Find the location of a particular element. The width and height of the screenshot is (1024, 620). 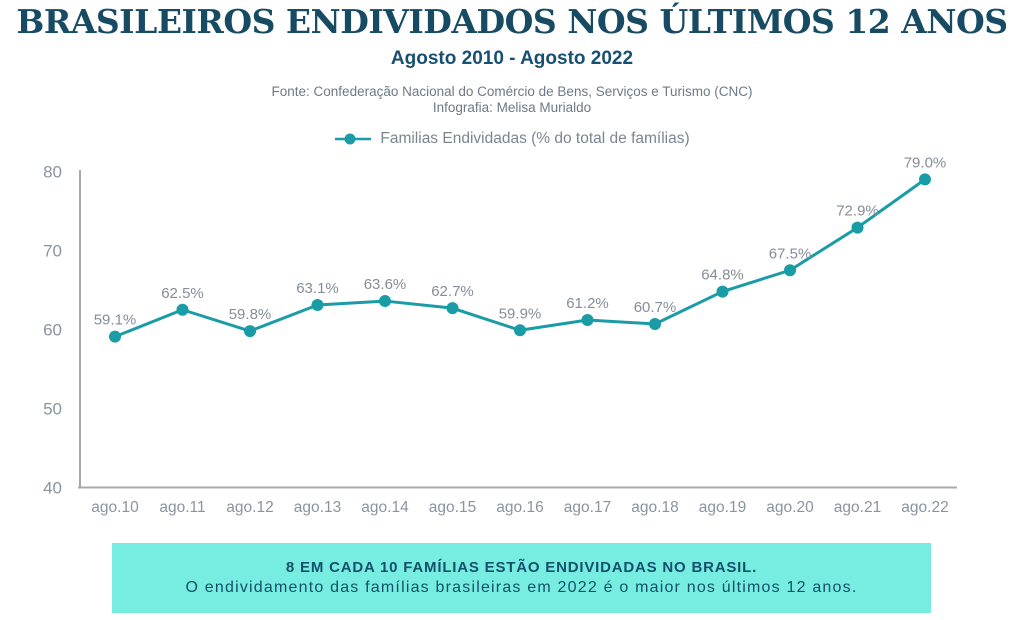

x-tick-label: ago.21 is located at coordinates (857, 507).